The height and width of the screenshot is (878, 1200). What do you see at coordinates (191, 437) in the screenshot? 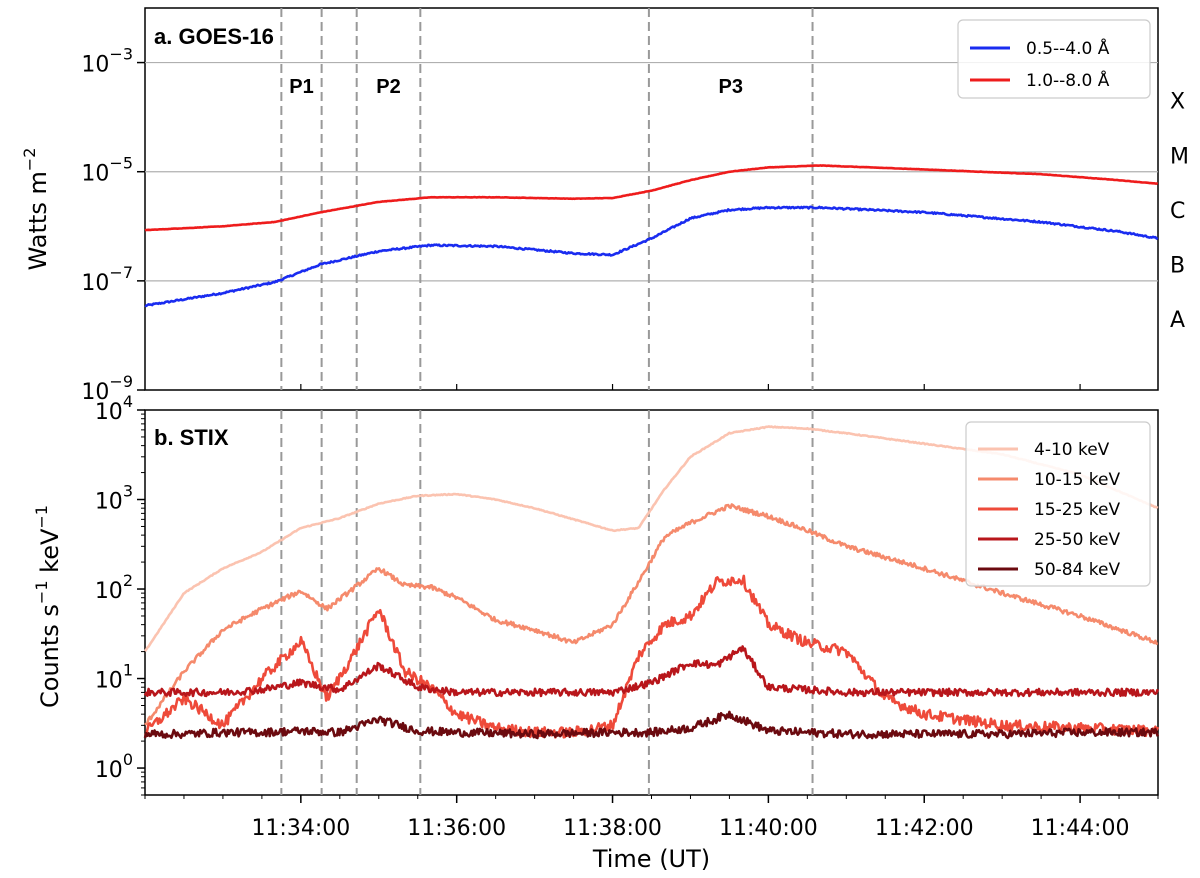
I see `panel-b-title: b. STIX` at bounding box center [191, 437].